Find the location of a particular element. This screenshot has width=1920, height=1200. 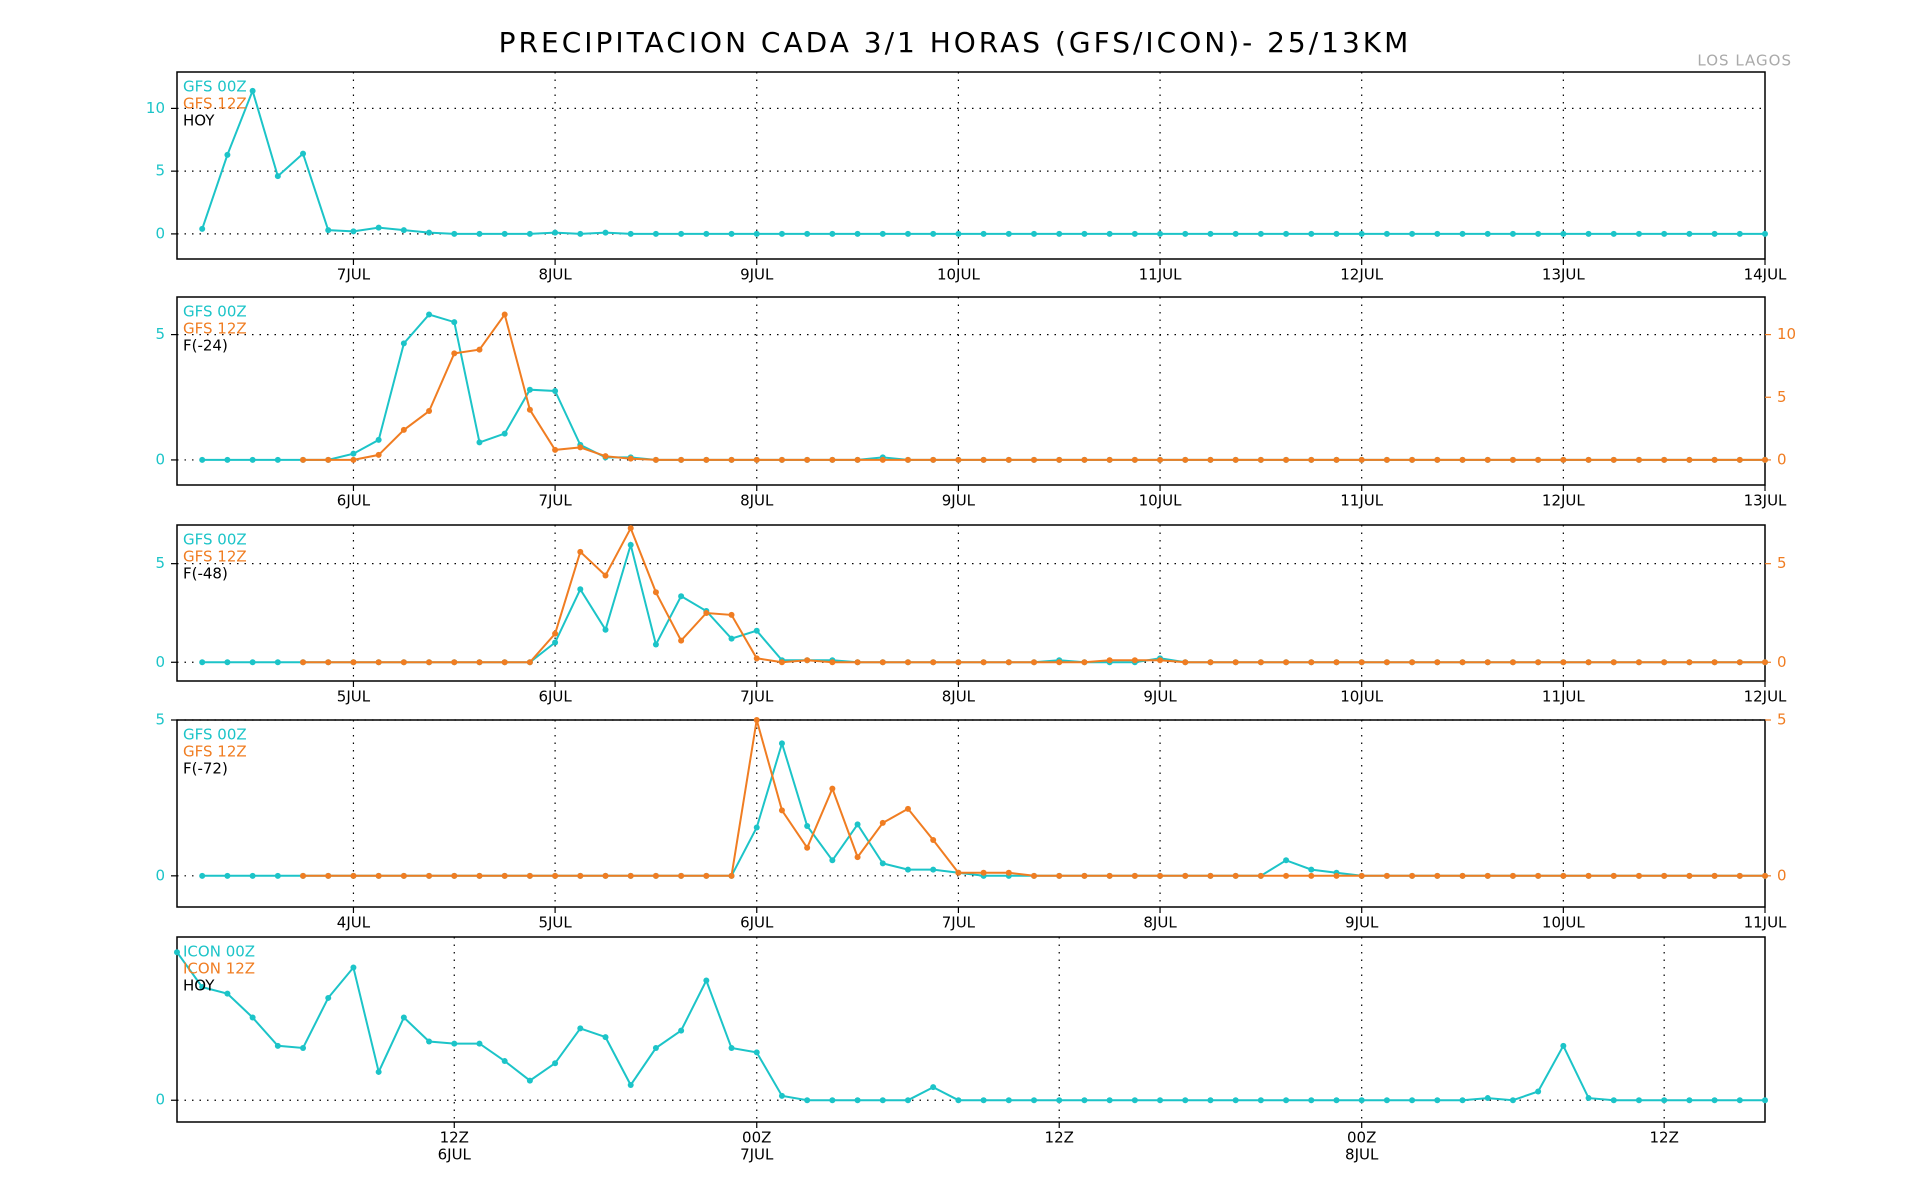

x-tick-label: 12Z is located at coordinates (1059, 1138).